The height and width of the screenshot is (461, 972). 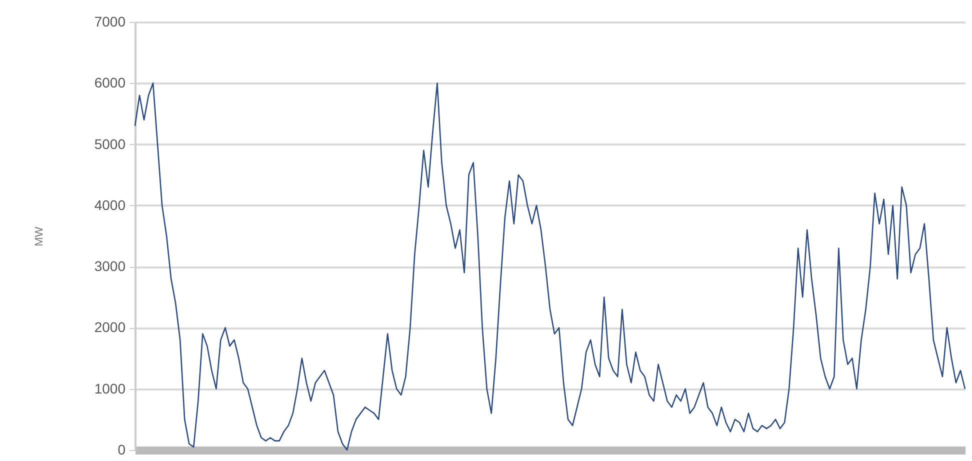 I want to click on y-tick-label: 4000, so click(x=110, y=204).